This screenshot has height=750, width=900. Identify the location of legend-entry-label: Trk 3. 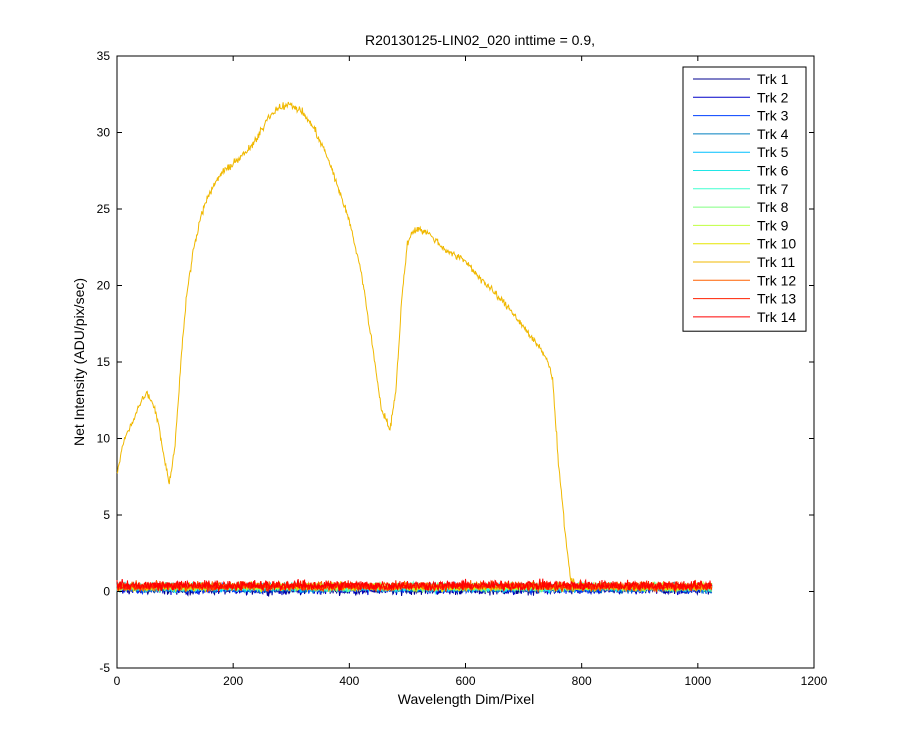
(773, 116).